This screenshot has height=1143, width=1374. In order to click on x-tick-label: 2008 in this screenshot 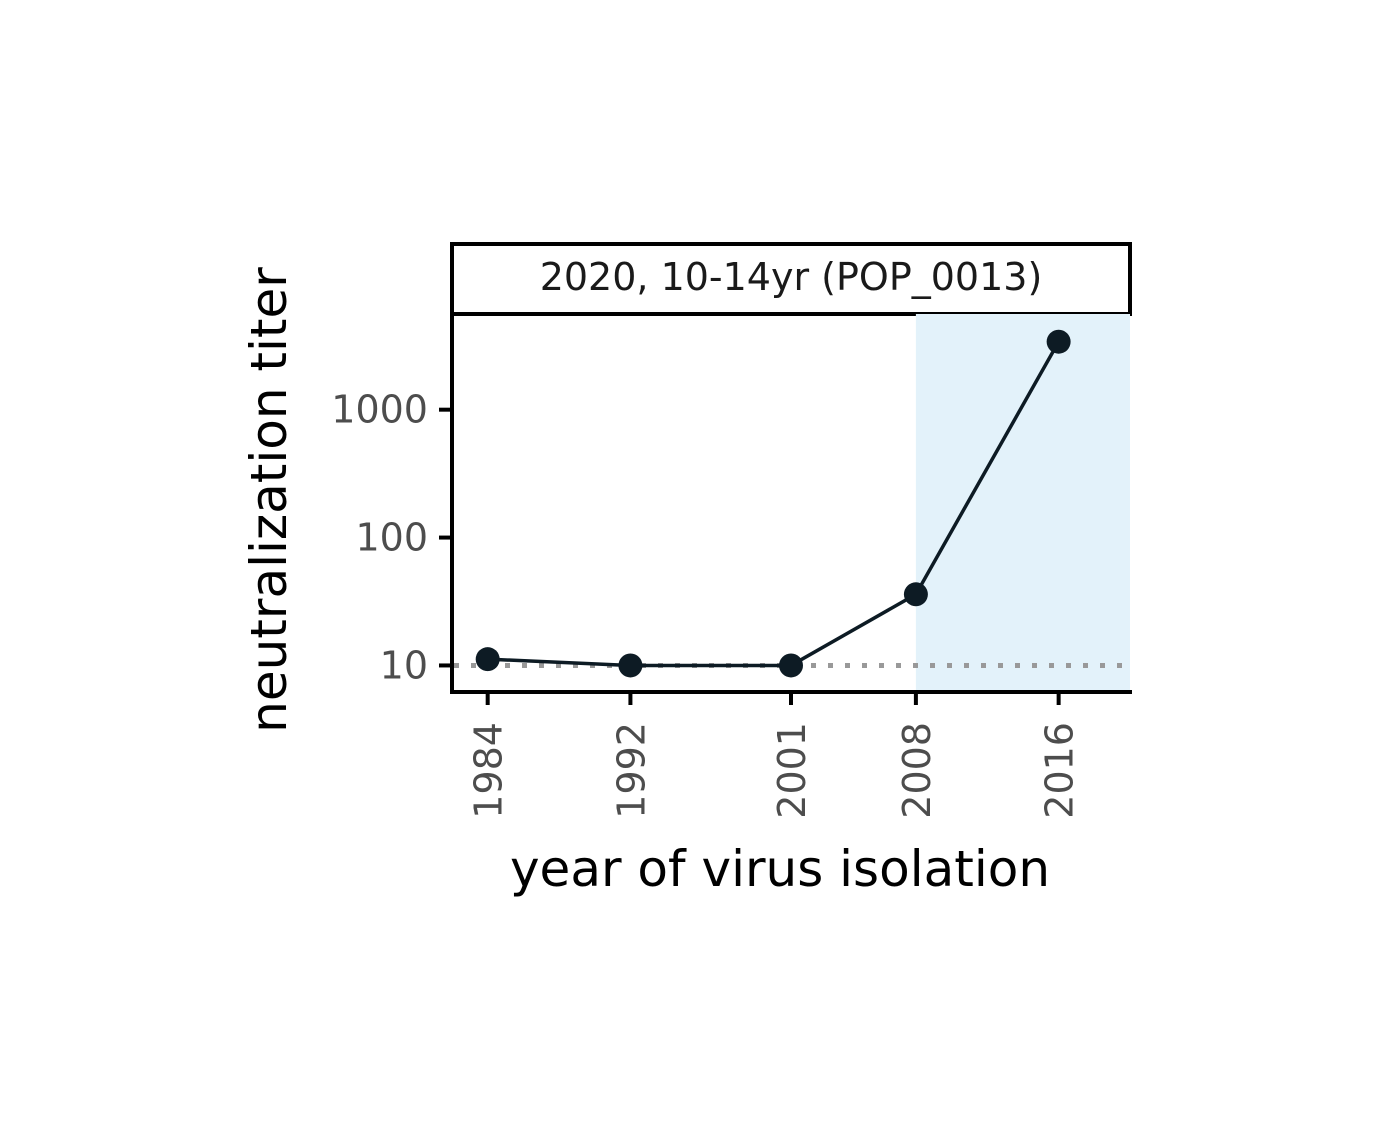, I will do `click(917, 770)`.